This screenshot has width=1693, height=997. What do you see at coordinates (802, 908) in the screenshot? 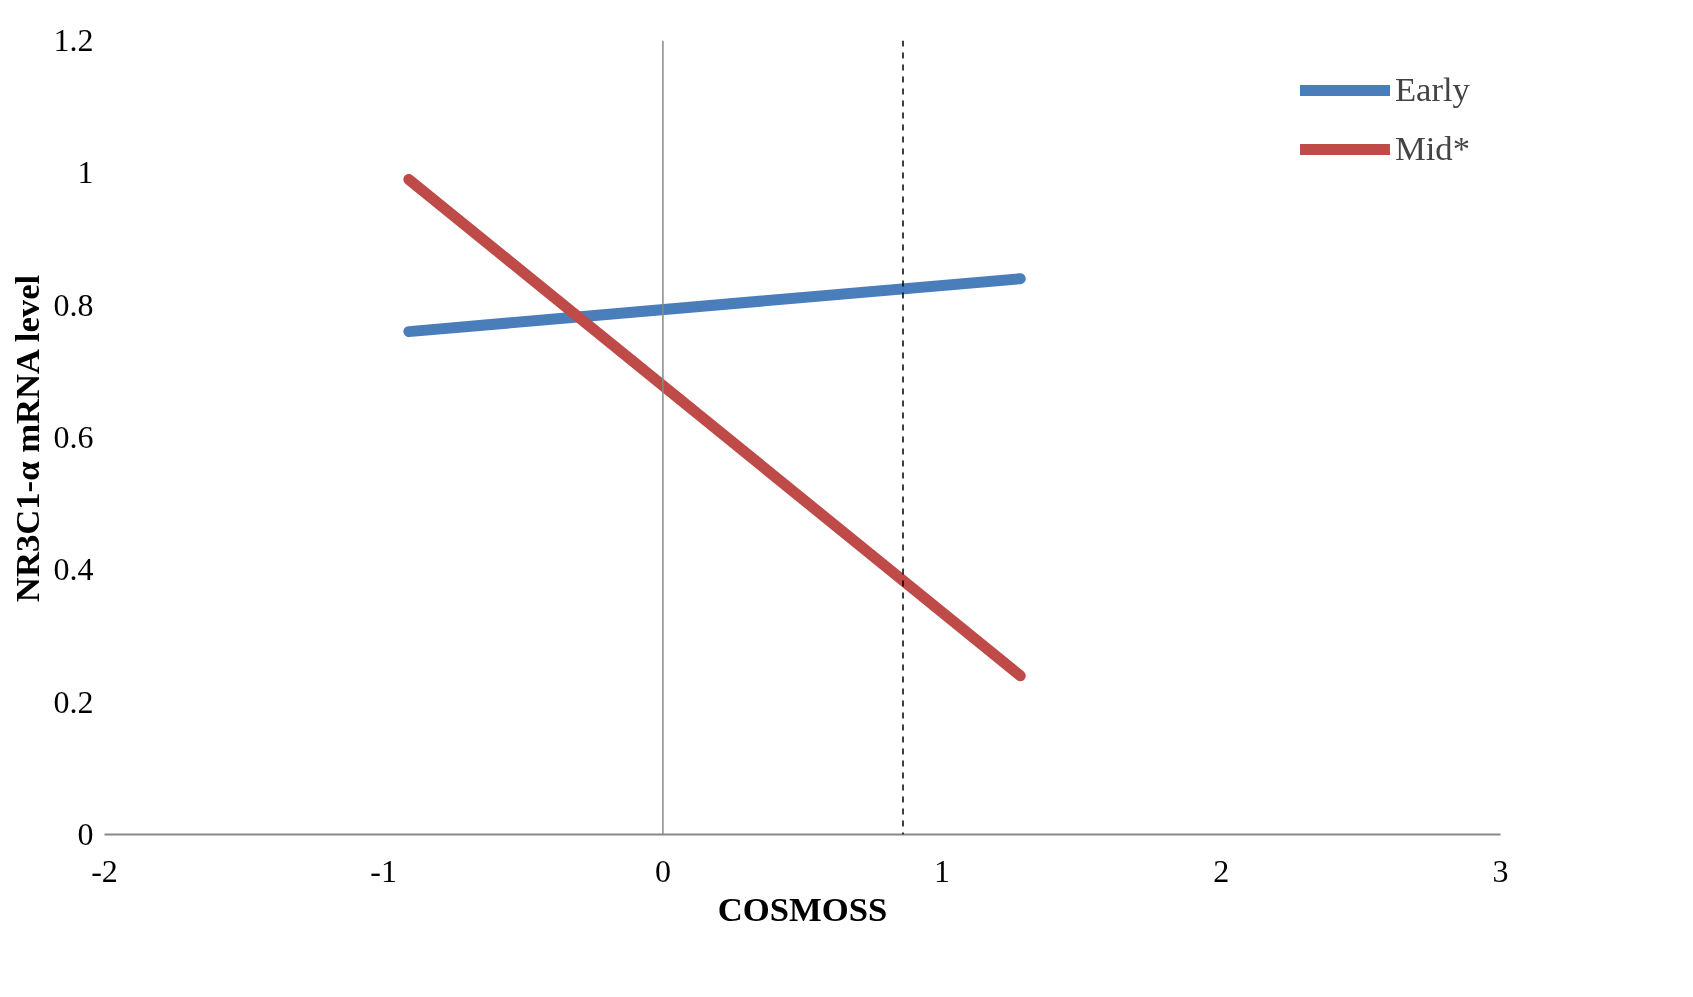
I see `x-axis-title: COSMOSS` at bounding box center [802, 908].